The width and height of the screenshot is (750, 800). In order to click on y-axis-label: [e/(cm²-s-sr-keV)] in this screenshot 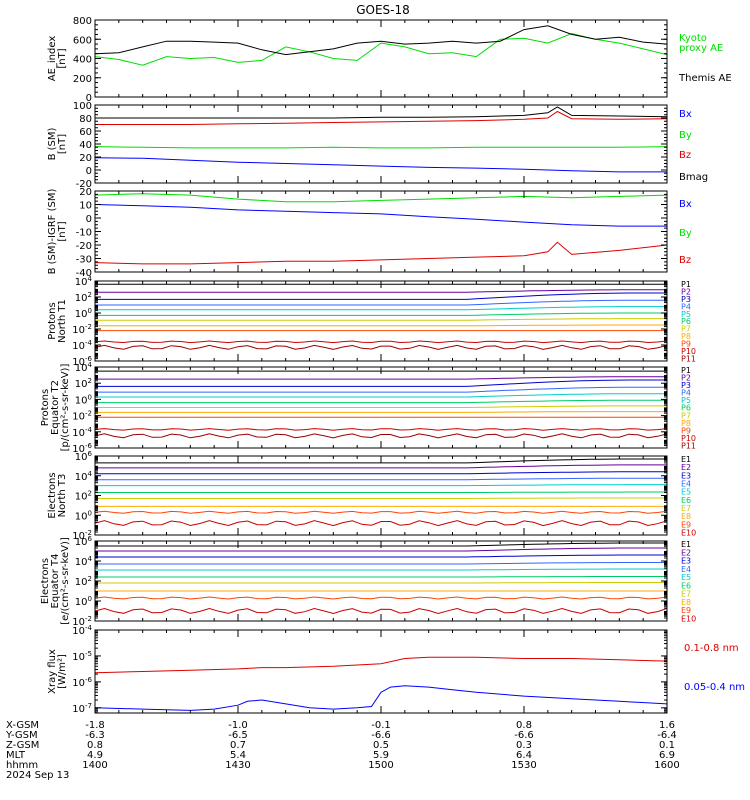, I will do `click(65, 581)`.